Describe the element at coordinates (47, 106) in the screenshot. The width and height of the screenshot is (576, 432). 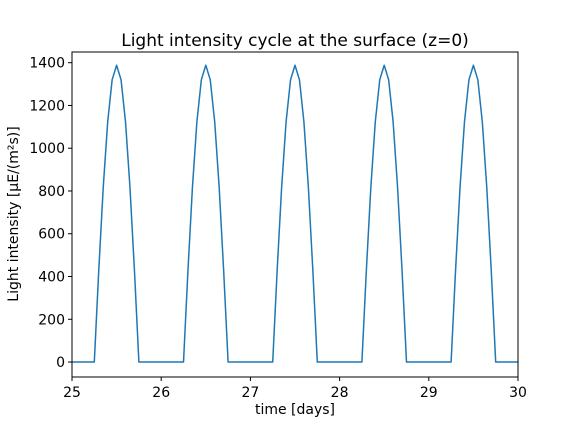
I see `y-tick-label: 1200` at that location.